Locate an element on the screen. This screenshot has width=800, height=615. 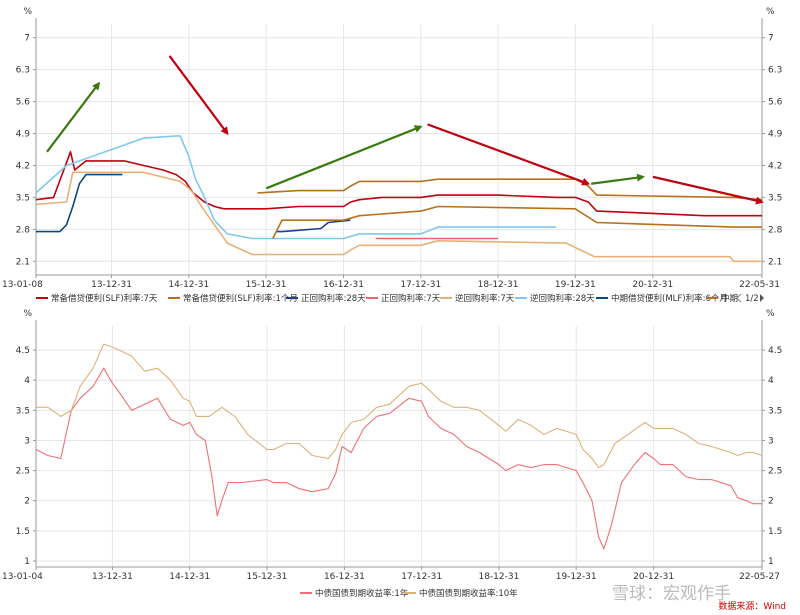
y-tick-label-right: 6.3 is located at coordinates (775, 71).